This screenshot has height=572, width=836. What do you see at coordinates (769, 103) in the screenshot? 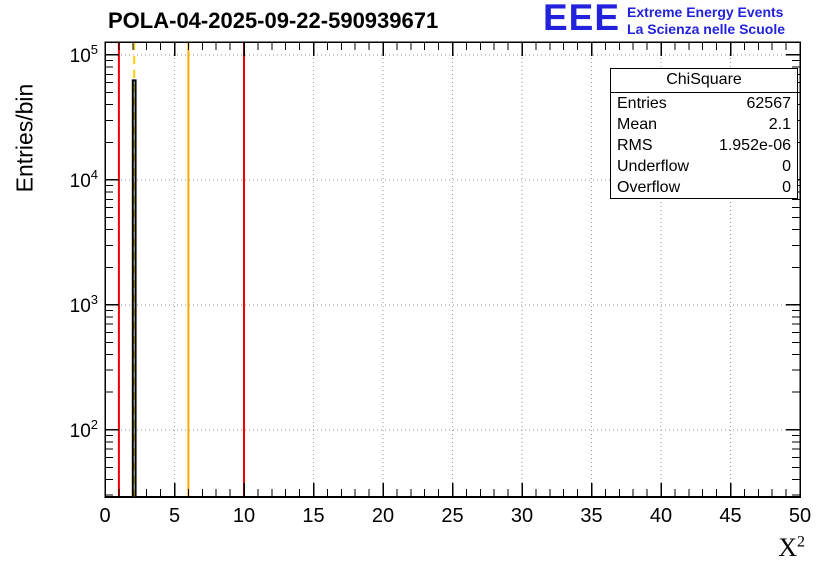
I see `stats-row-value: 62567` at bounding box center [769, 103].